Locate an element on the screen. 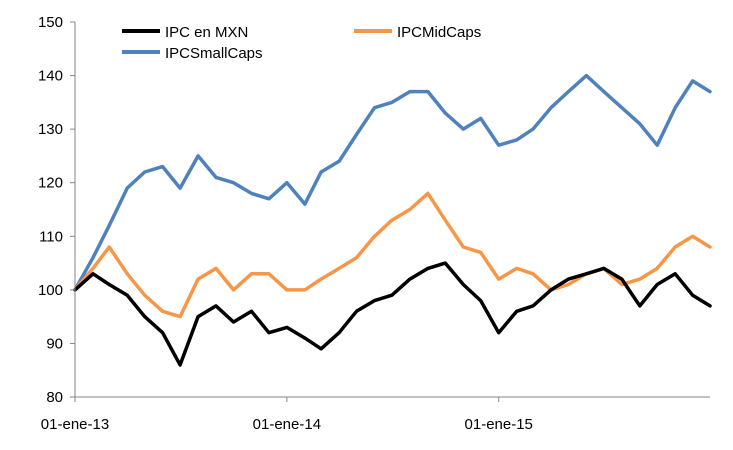 This screenshot has height=450, width=733. x-ticks: 01-ene-13 01-ene-14 01-ene-15 is located at coordinates (287, 415).